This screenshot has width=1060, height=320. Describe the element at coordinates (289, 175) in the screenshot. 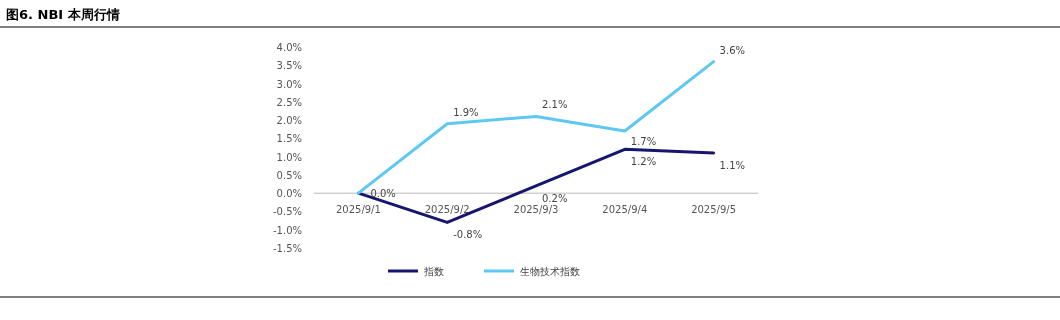

I see `y-tick-label: 0.5%` at that location.